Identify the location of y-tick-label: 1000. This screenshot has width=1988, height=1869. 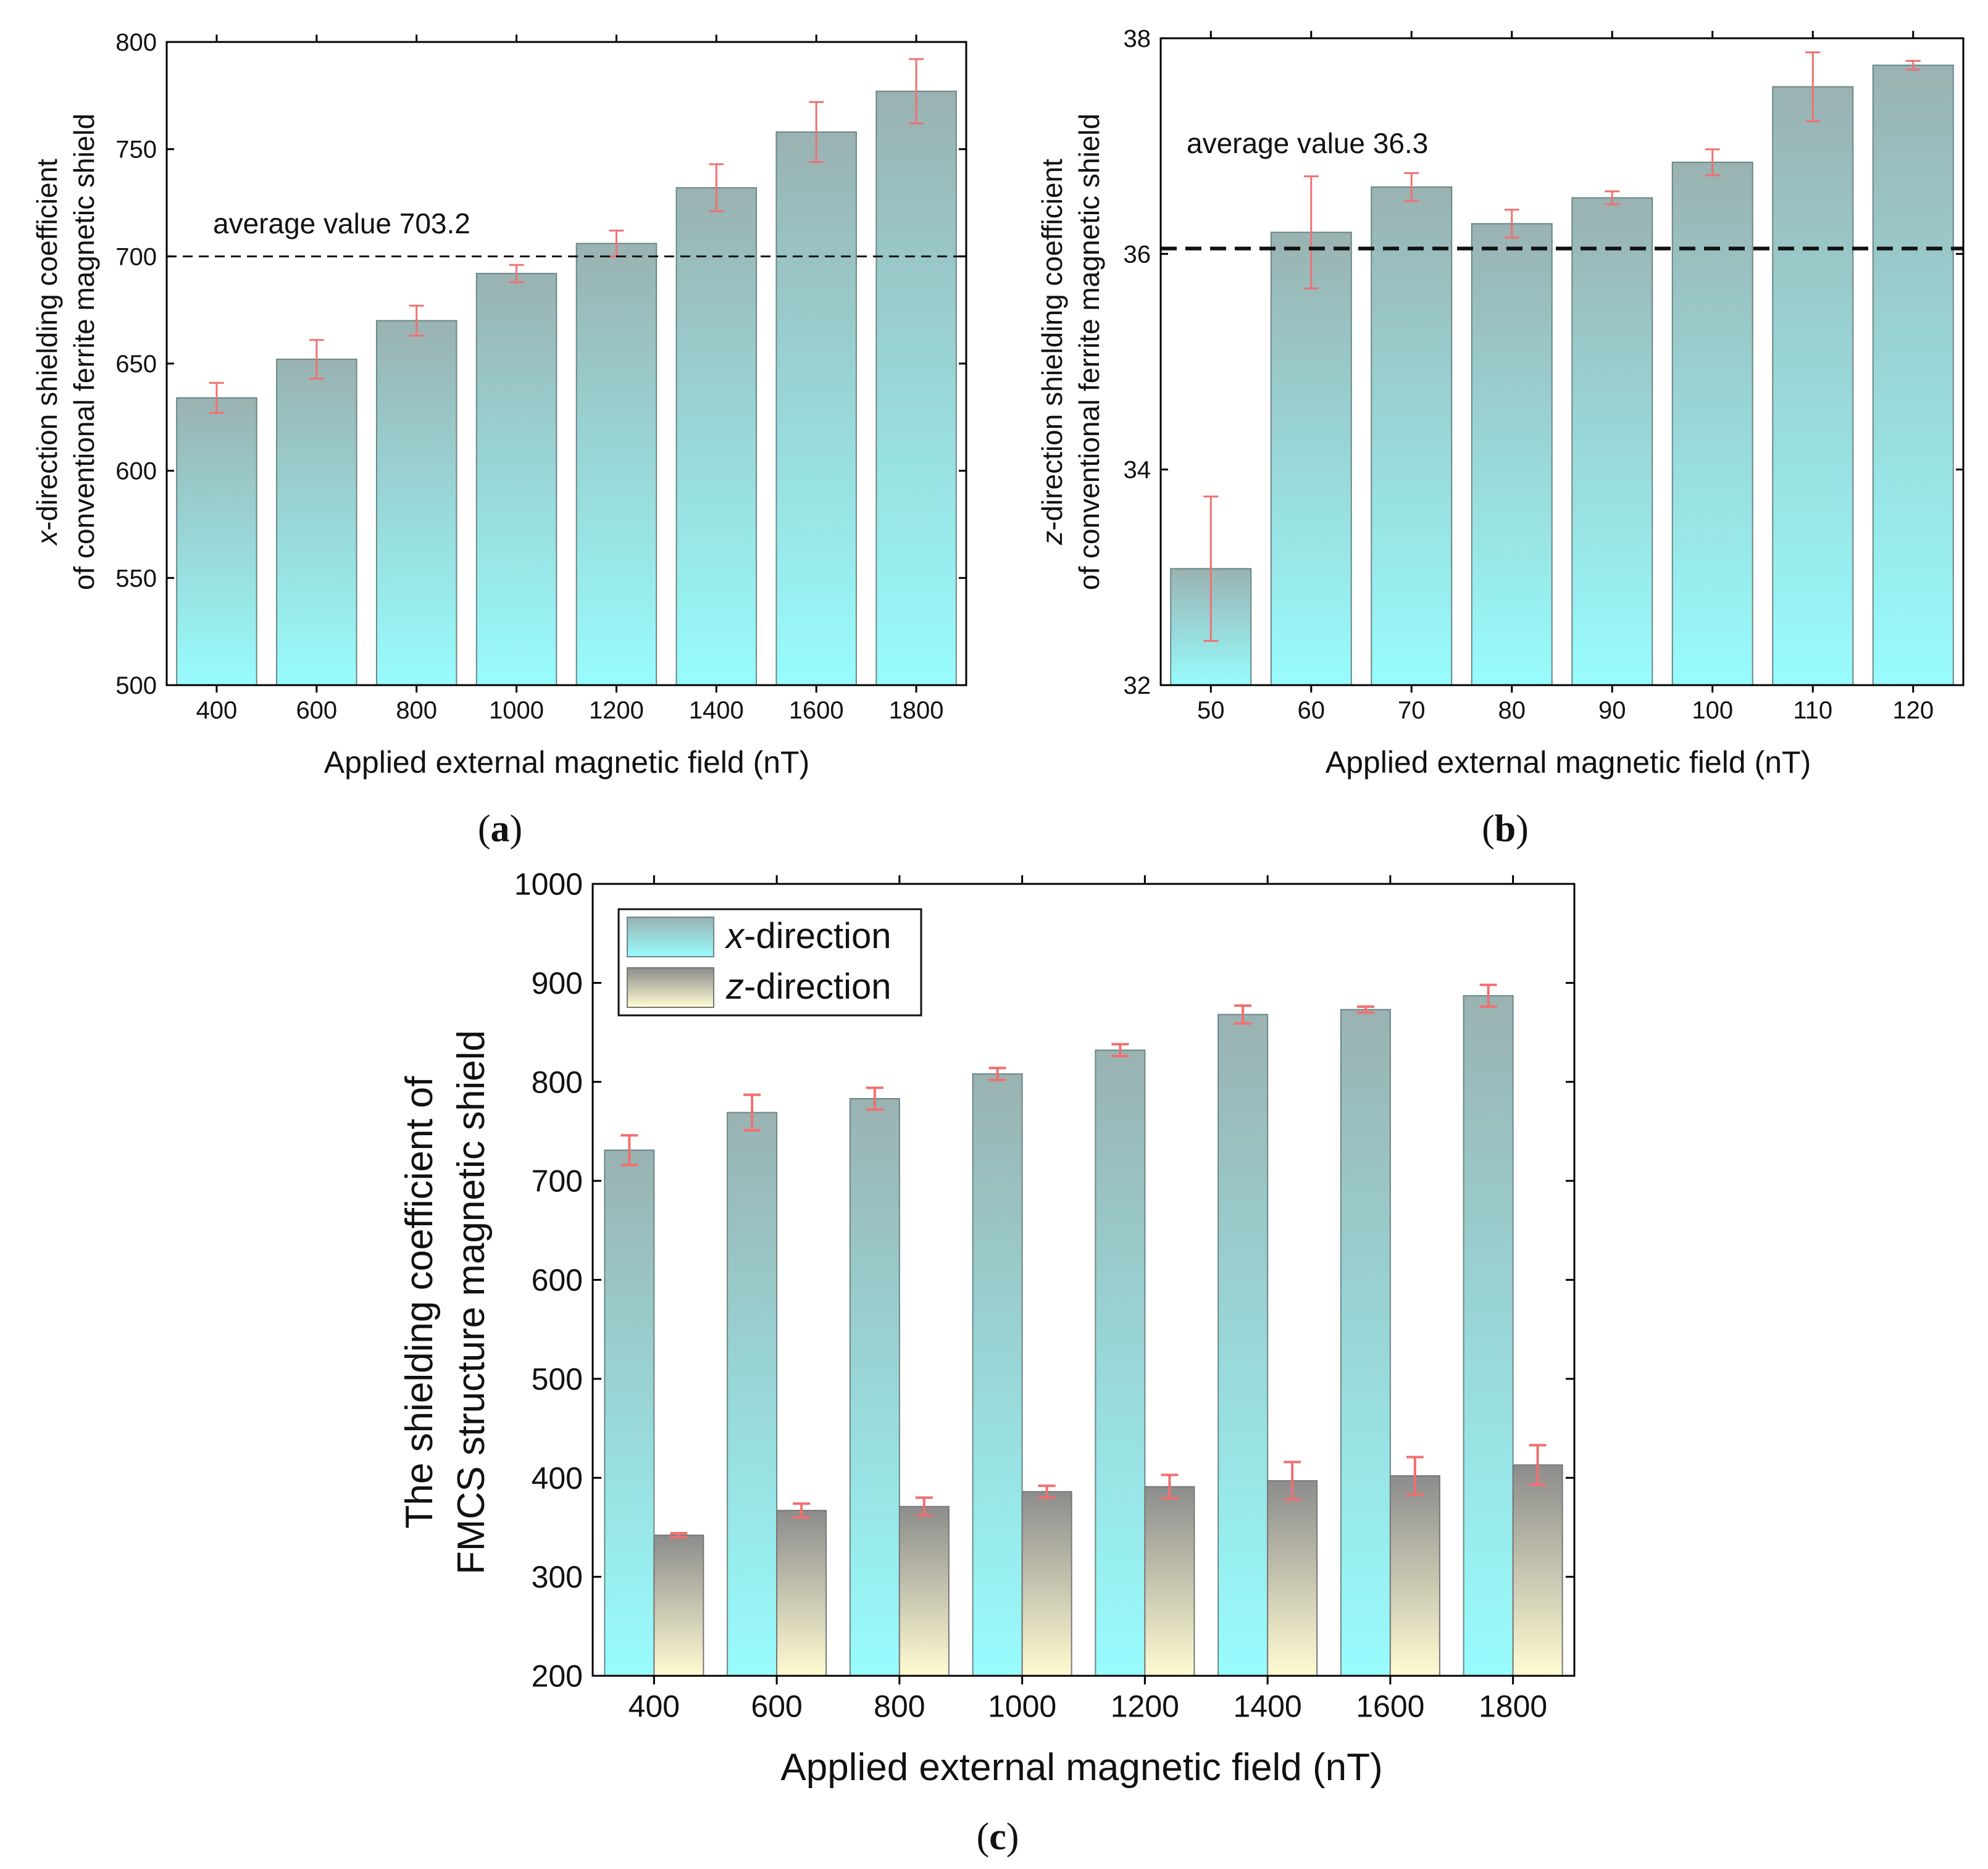
(548, 884).